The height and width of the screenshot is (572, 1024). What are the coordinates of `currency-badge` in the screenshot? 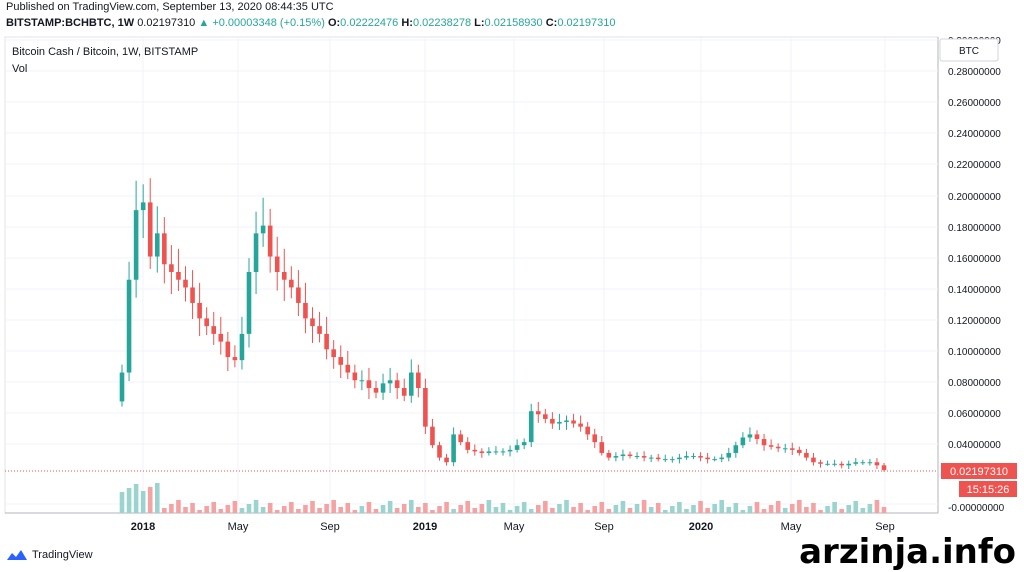 It's located at (969, 50).